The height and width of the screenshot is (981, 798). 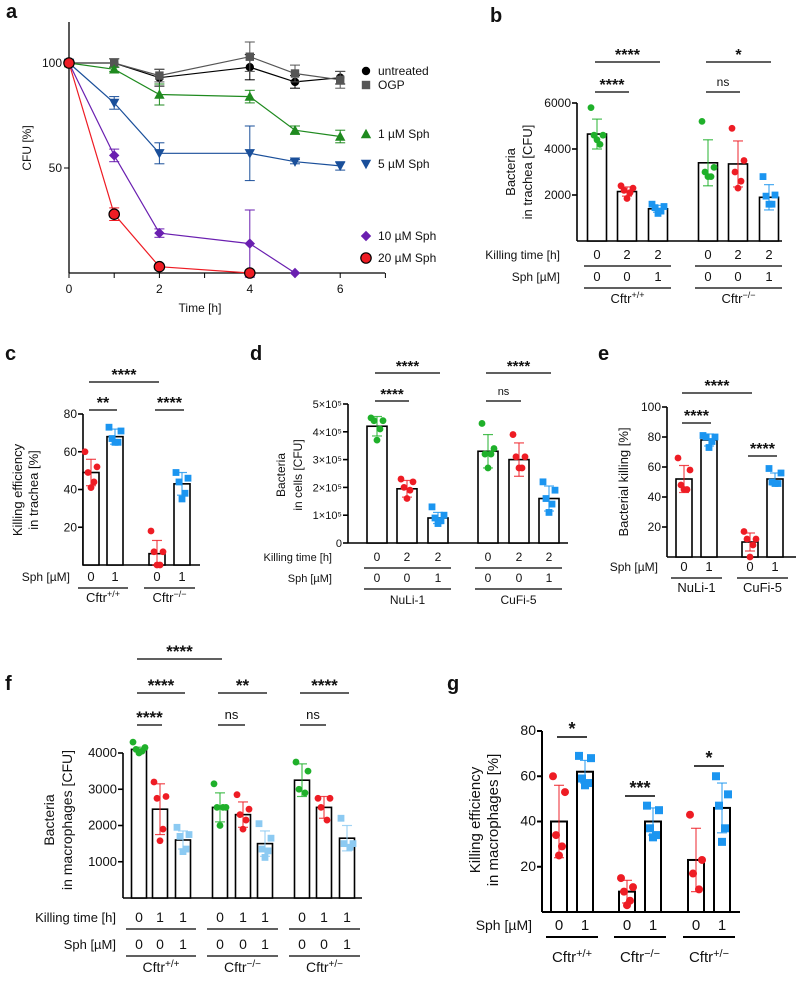 I want to click on bar, so click(x=585, y=841).